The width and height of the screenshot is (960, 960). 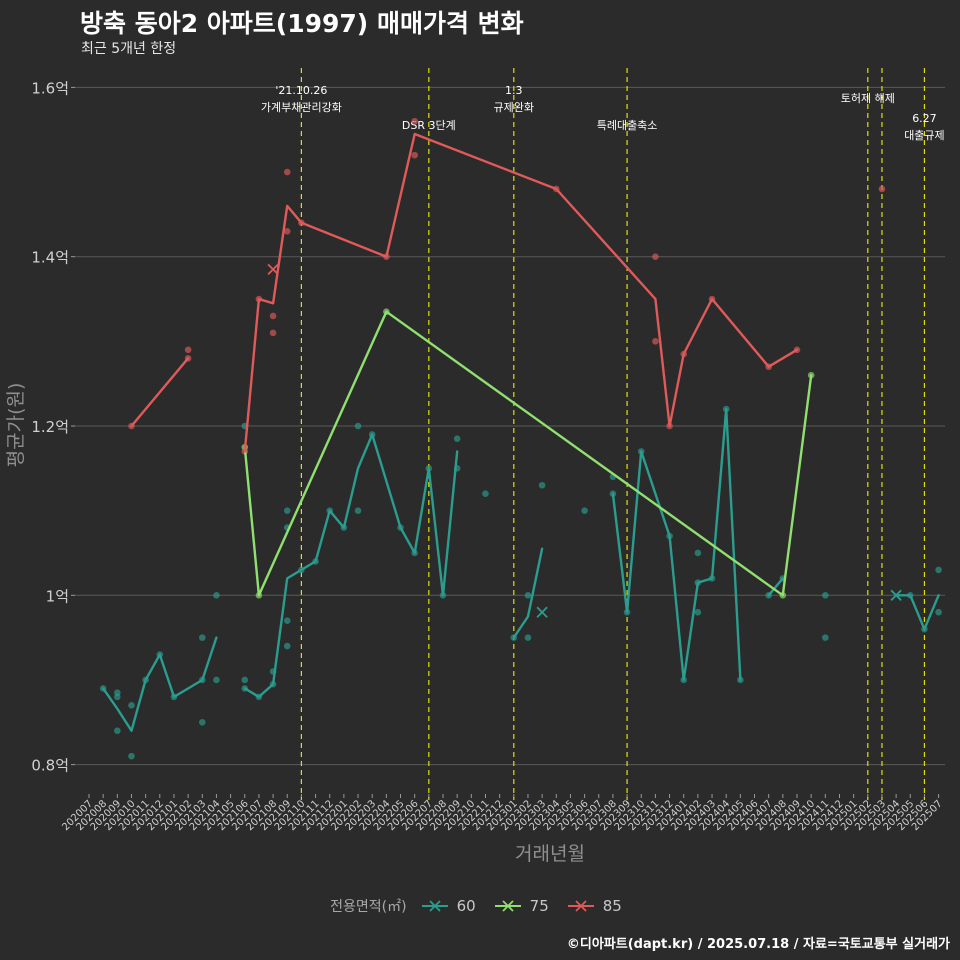 What do you see at coordinates (521, 906) in the screenshot?
I see `legend-item-75: 75` at bounding box center [521, 906].